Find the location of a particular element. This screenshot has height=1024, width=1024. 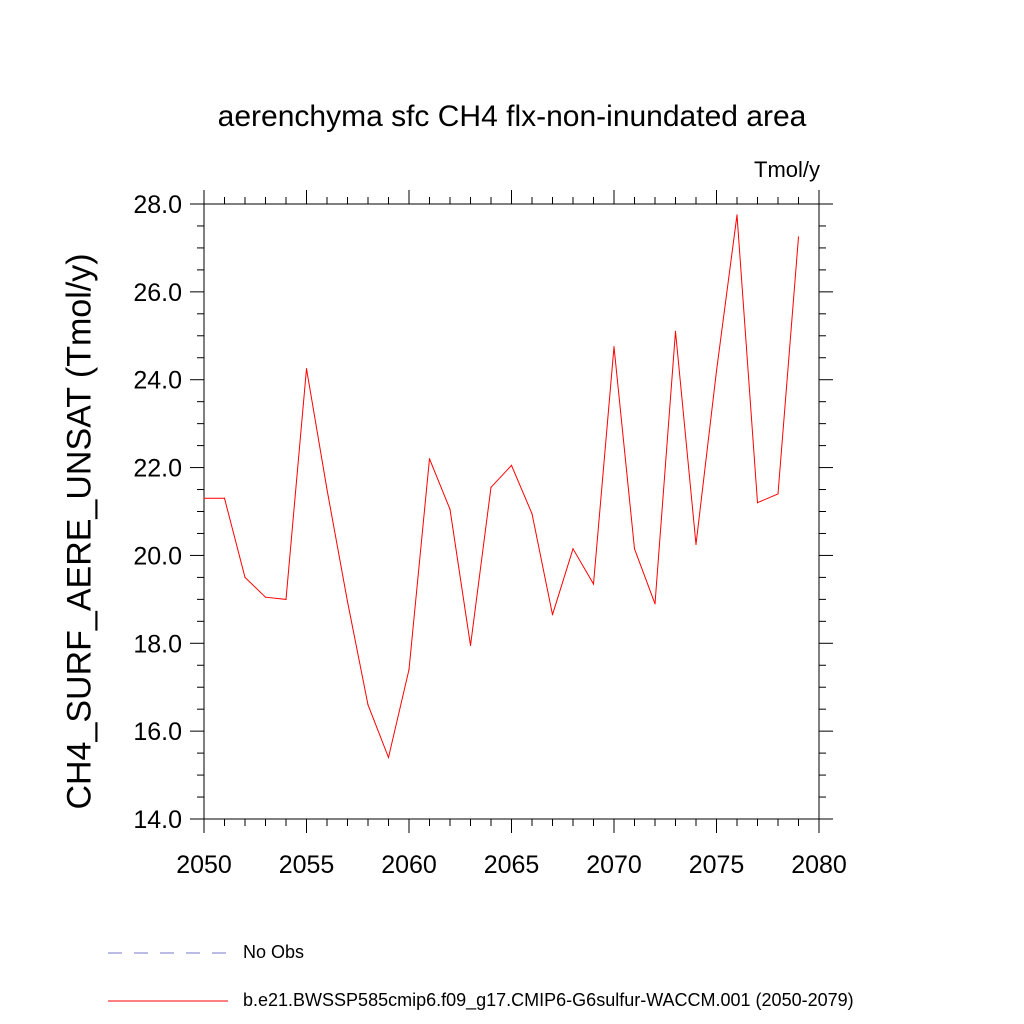

y-tick-label: 14.0 is located at coordinates (157, 820).